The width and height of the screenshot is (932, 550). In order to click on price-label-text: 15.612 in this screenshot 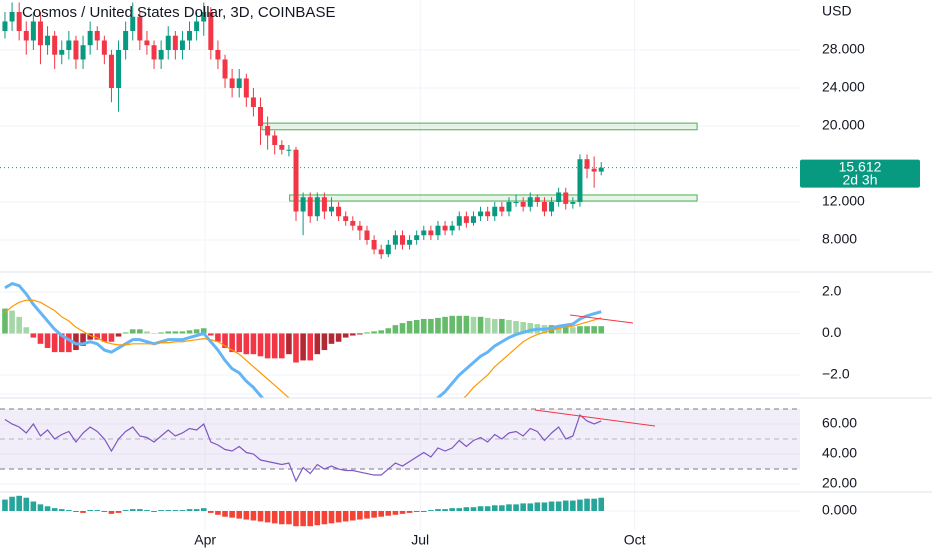, I will do `click(860, 166)`.